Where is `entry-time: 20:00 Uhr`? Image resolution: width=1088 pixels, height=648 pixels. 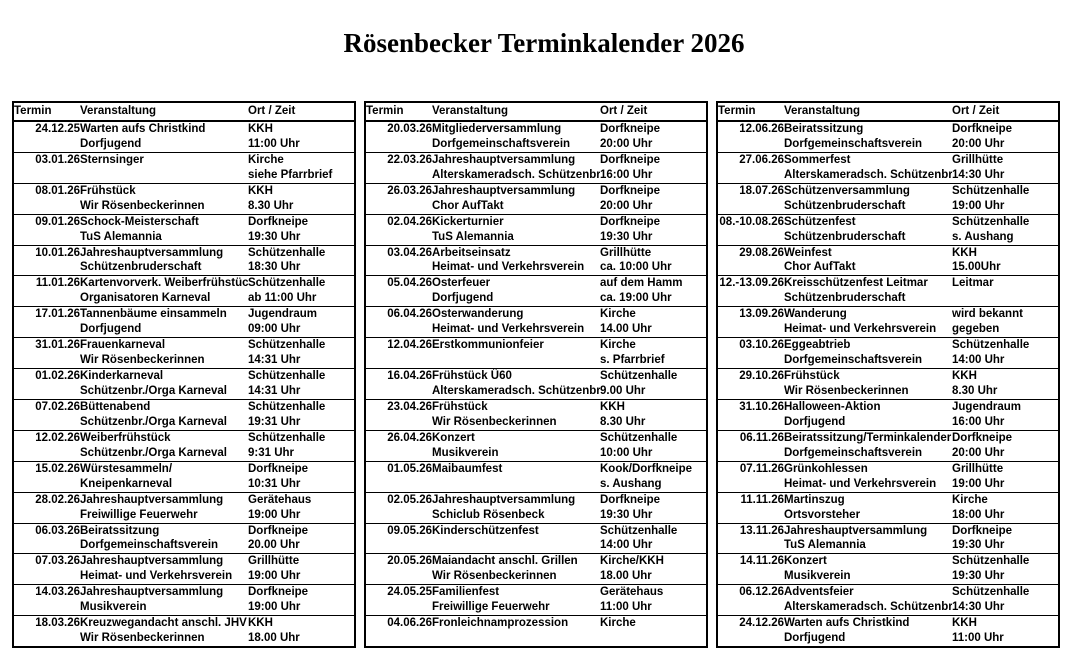 entry-time: 20:00 Uhr is located at coordinates (978, 143).